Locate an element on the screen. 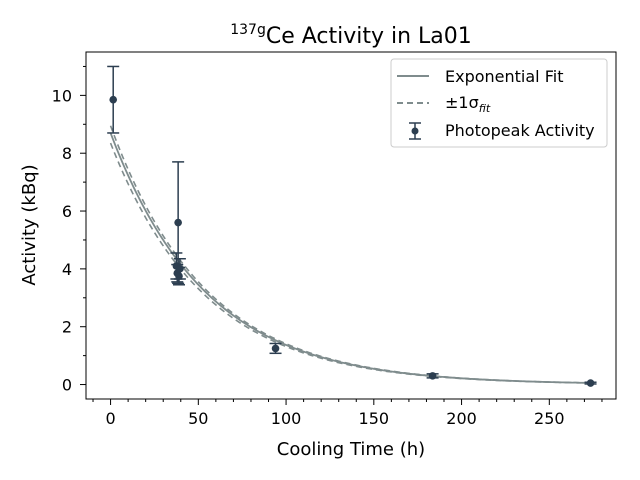 This screenshot has width=640, height=480. y-axis-label: Activity (kBq) is located at coordinates (29, 224).